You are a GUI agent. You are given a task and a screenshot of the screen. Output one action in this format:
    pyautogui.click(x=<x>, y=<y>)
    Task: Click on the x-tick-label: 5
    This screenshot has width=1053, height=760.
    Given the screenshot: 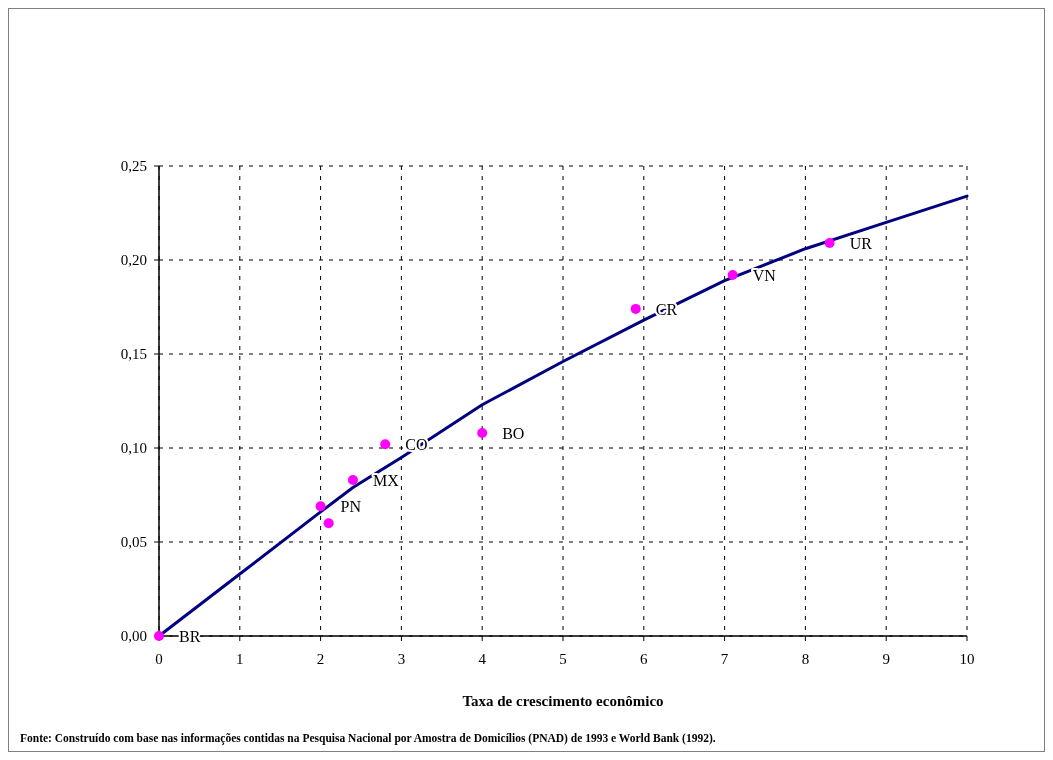 What is the action you would take?
    pyautogui.click(x=563, y=659)
    